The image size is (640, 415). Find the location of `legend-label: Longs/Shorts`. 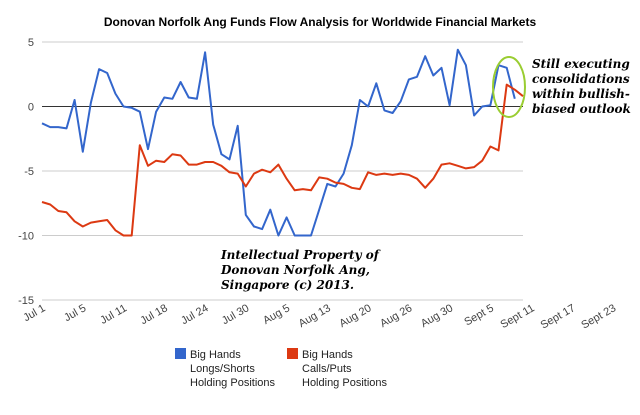

legend-label: Longs/Shorts is located at coordinates (222, 369).